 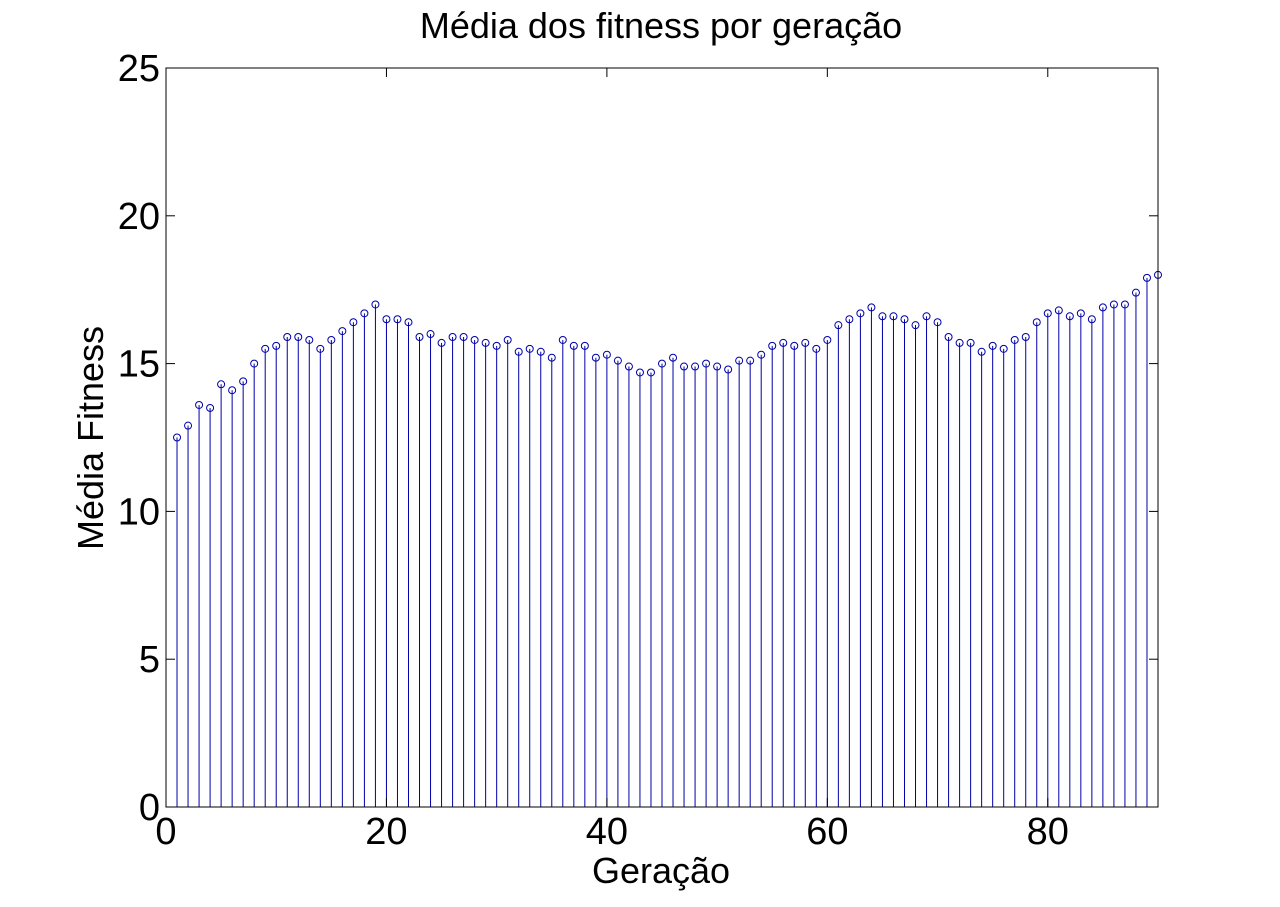 I want to click on x-tick-label: 60, so click(x=827, y=832).